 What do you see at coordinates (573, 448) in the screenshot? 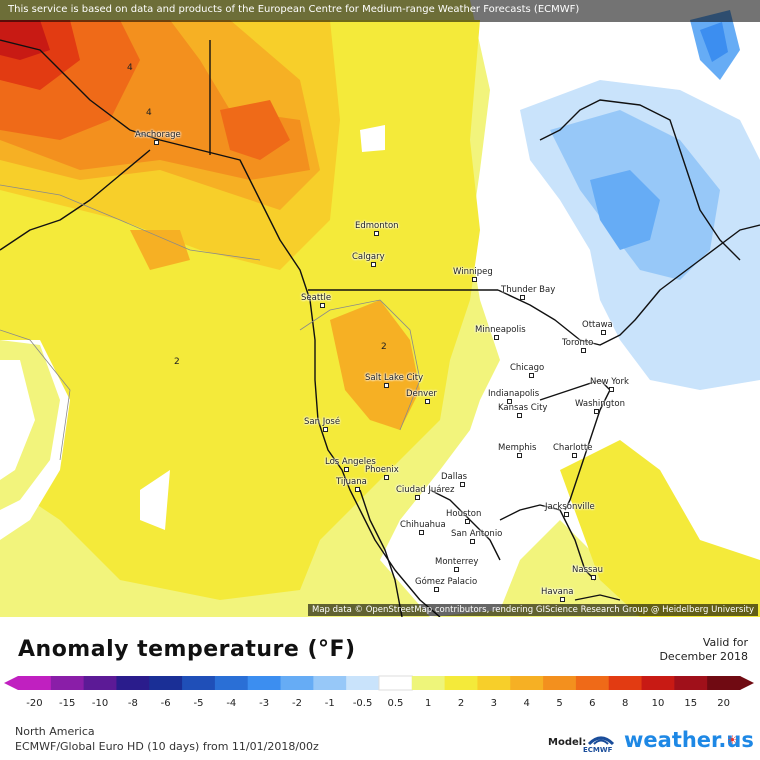
I see `city-label: Charlotte` at bounding box center [573, 448].